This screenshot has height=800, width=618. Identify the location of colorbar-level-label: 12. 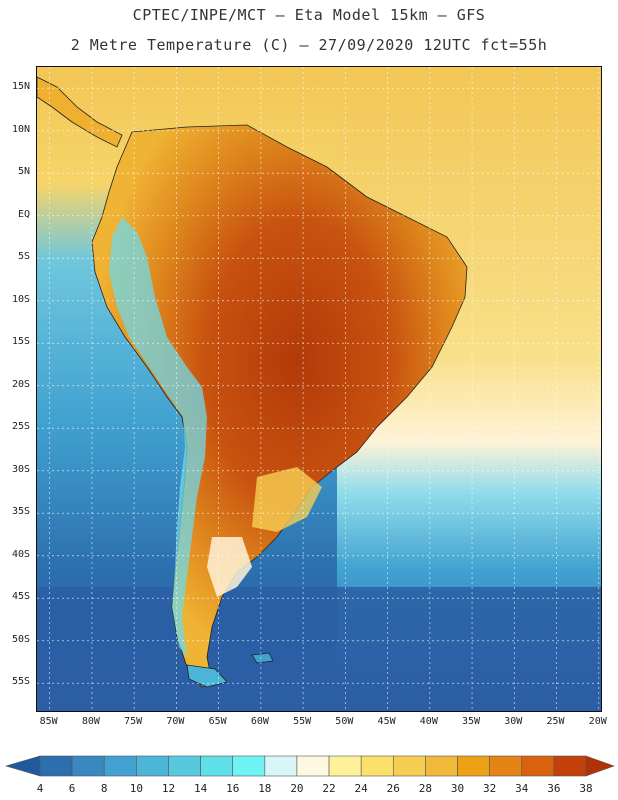
(168, 788).